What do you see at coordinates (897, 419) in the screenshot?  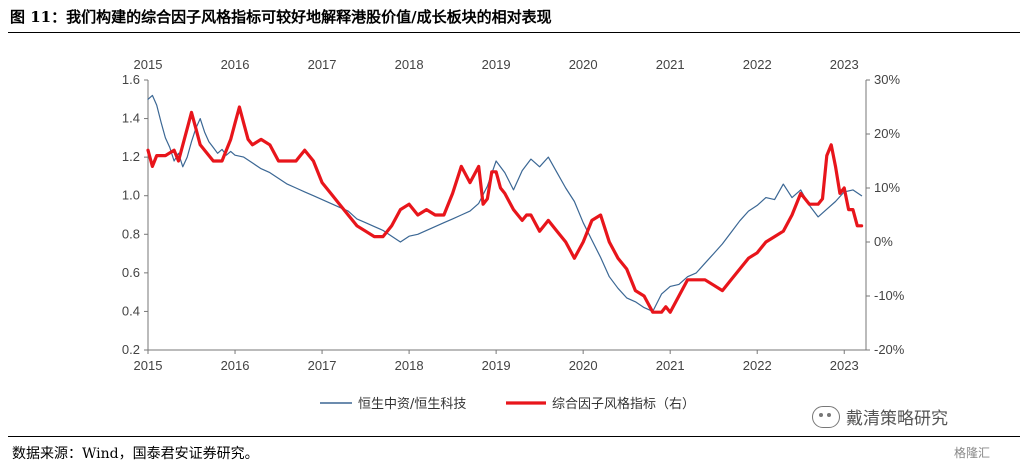 I see `watermark-text: 戴清策略研究` at bounding box center [897, 419].